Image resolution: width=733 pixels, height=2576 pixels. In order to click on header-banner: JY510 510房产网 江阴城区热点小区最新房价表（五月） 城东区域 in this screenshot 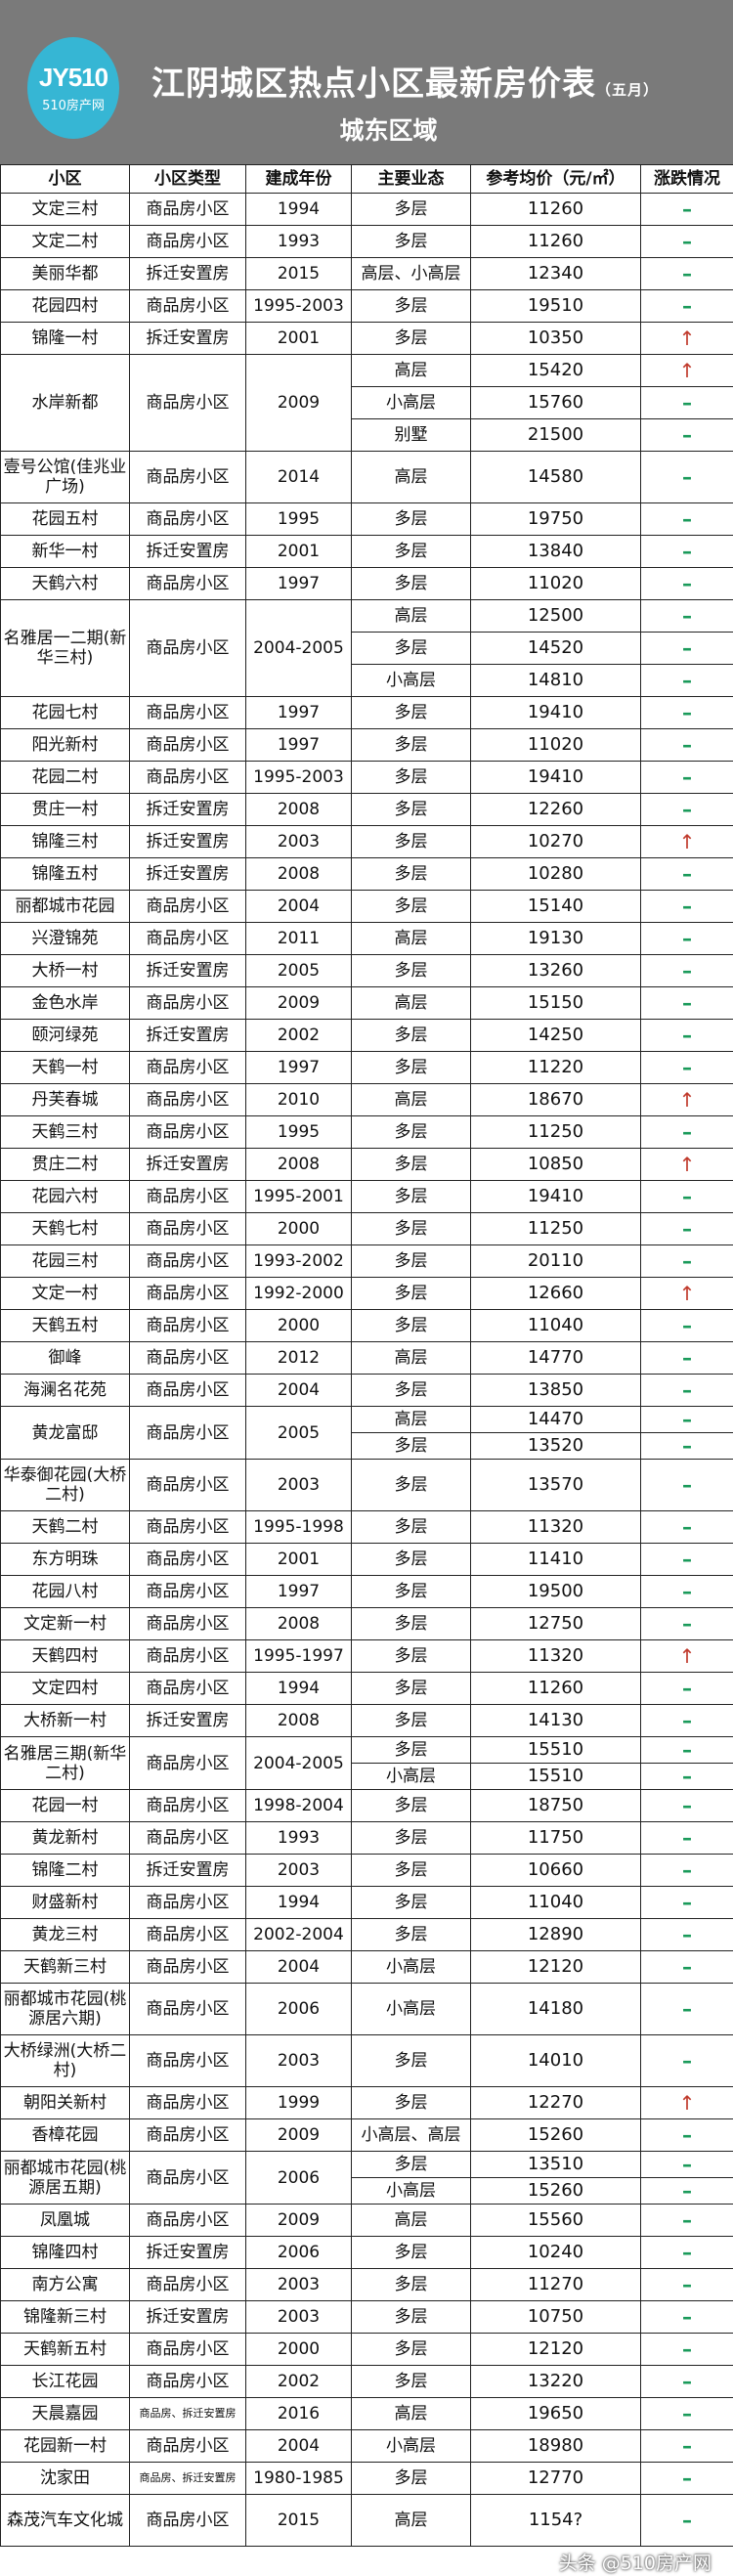, I will do `click(366, 82)`.